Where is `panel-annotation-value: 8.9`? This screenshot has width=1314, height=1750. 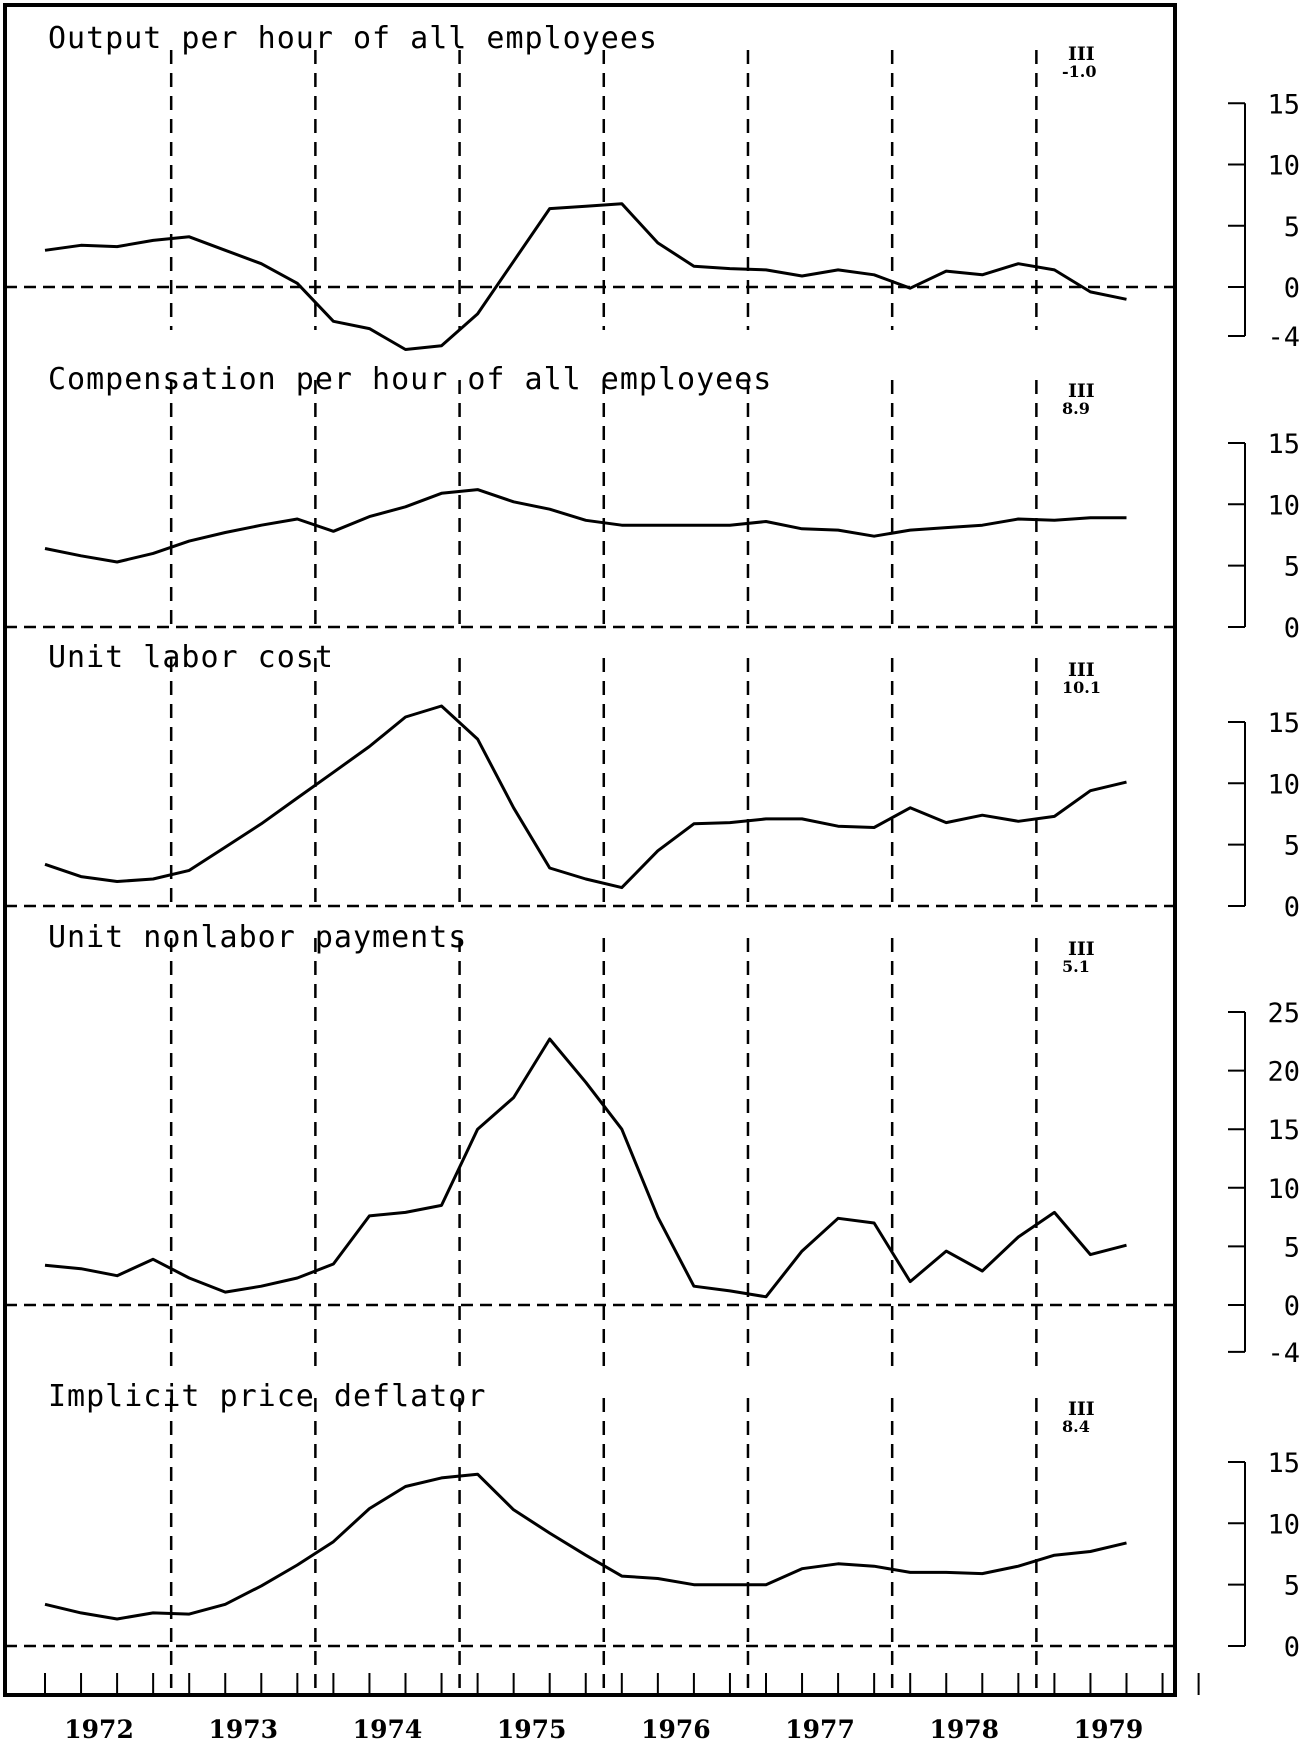
panel-annotation-value: 8.9 is located at coordinates (1076, 408).